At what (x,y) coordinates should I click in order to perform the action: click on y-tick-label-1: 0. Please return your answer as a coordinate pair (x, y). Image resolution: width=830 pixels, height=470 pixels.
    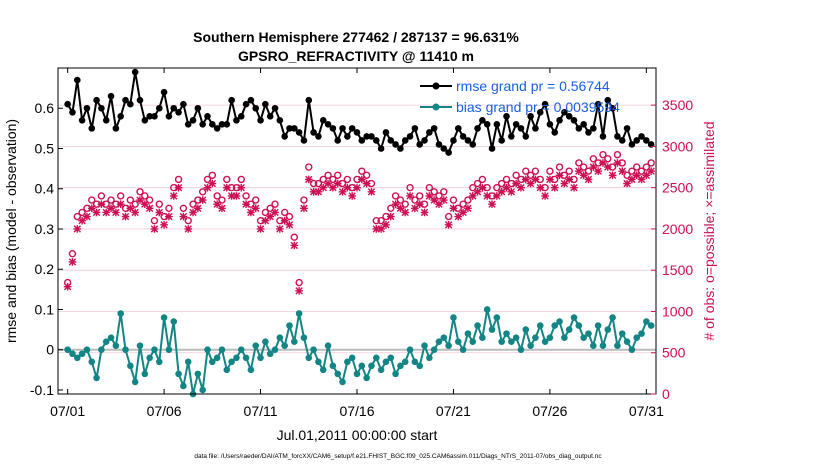
    Looking at the image, I should click on (50, 350).